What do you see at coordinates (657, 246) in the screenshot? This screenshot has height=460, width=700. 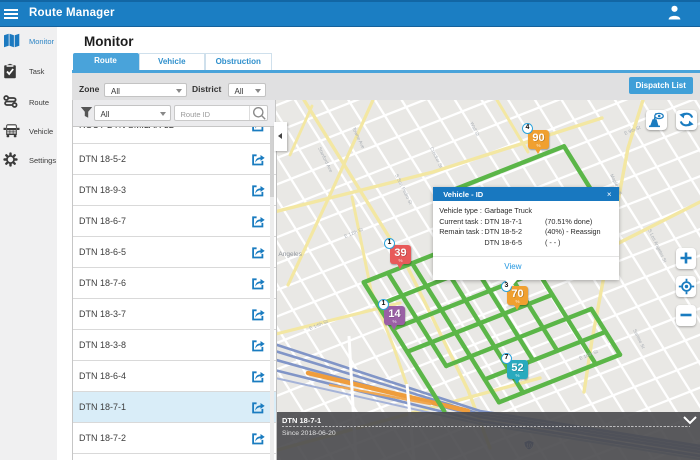 I see `svg-text: S Los Angeles St` at bounding box center [657, 246].